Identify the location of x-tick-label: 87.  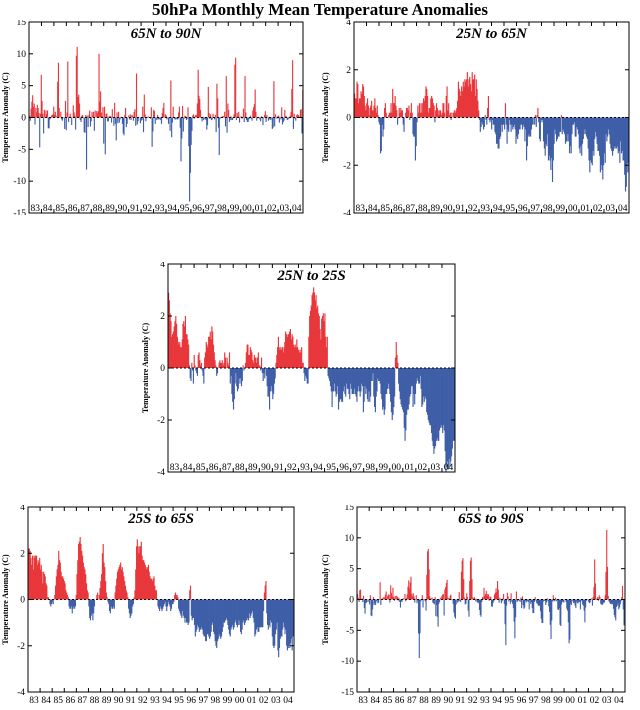
(411, 209).